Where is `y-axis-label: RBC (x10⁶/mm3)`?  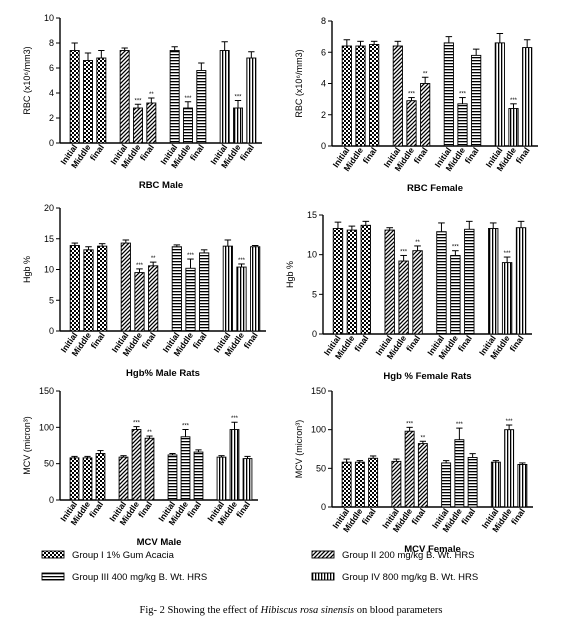 y-axis-label: RBC (x10⁶/mm3) is located at coordinates (27, 80).